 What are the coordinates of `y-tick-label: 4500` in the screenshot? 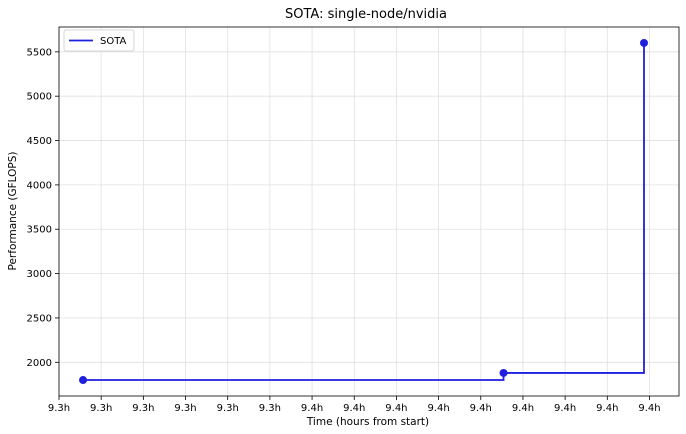 It's located at (39, 141).